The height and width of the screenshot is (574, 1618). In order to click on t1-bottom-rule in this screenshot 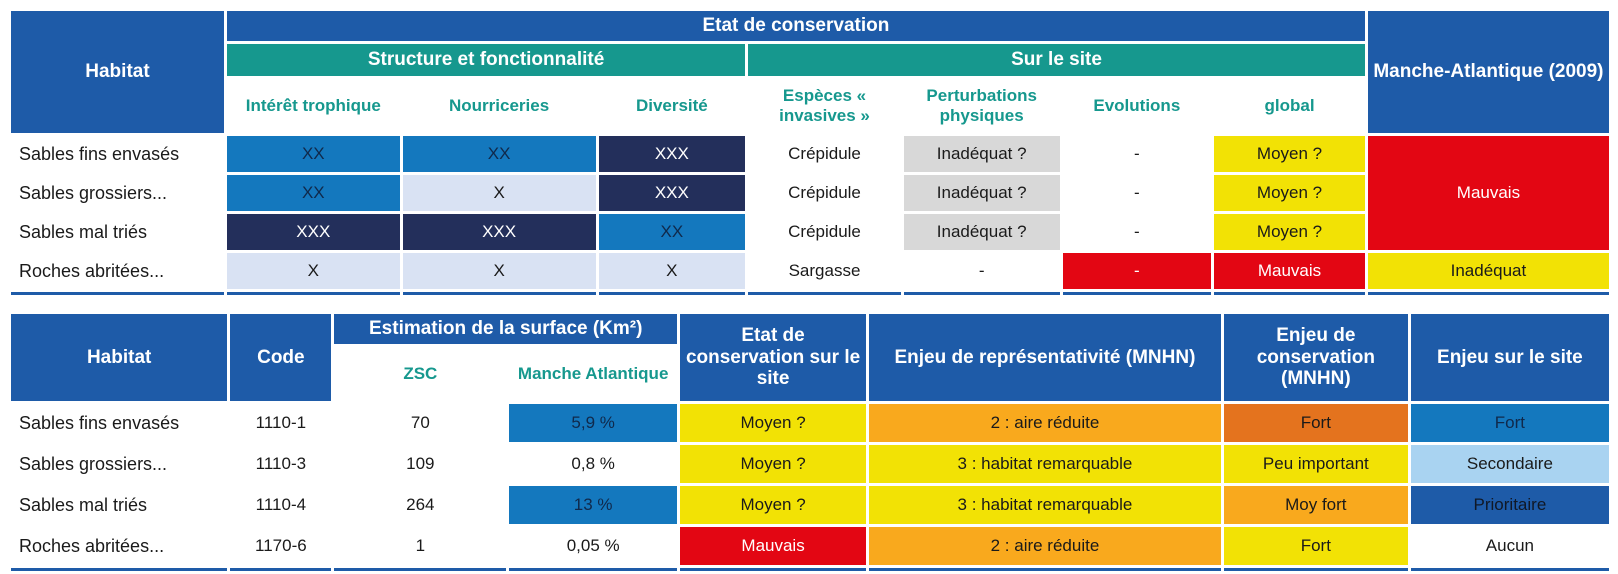, I will do `click(810, 293)`.